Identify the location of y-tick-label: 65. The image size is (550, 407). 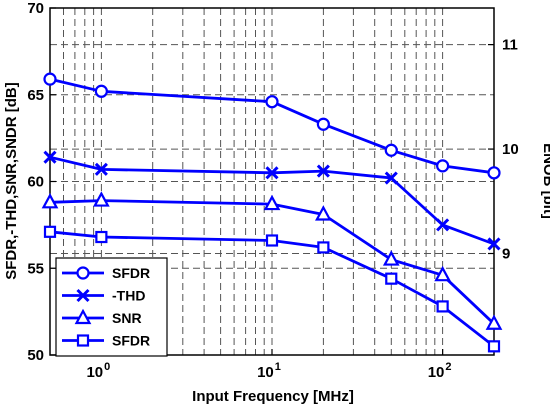
(35, 95).